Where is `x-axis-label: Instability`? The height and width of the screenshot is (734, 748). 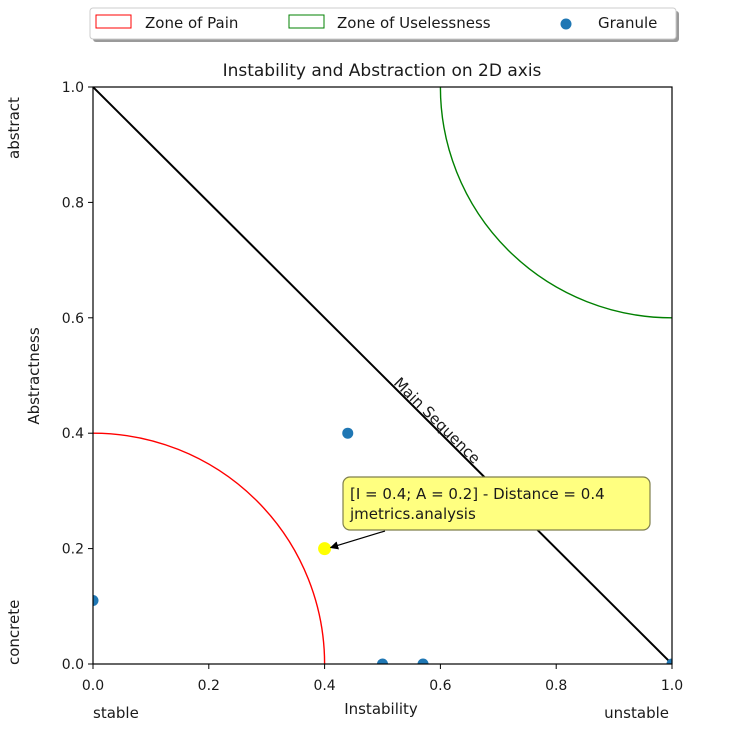
x-axis-label: Instability is located at coordinates (381, 709).